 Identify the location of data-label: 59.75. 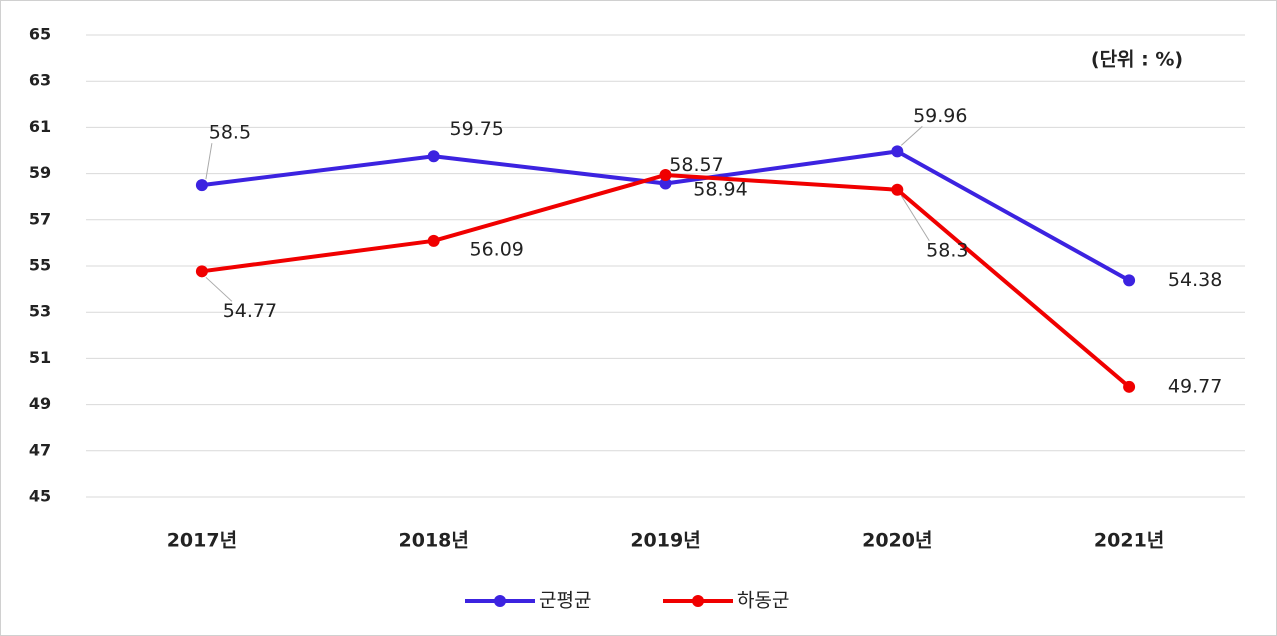
(476, 129).